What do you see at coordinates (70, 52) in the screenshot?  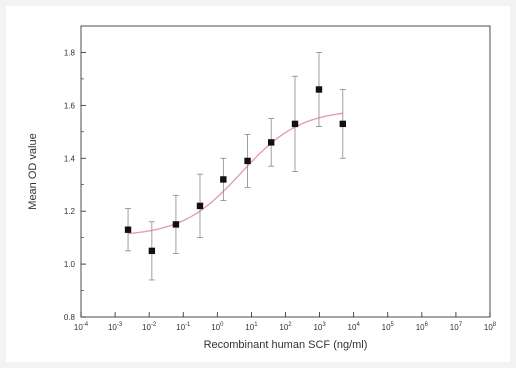 I see `y-tick-label: 1.8` at bounding box center [70, 52].